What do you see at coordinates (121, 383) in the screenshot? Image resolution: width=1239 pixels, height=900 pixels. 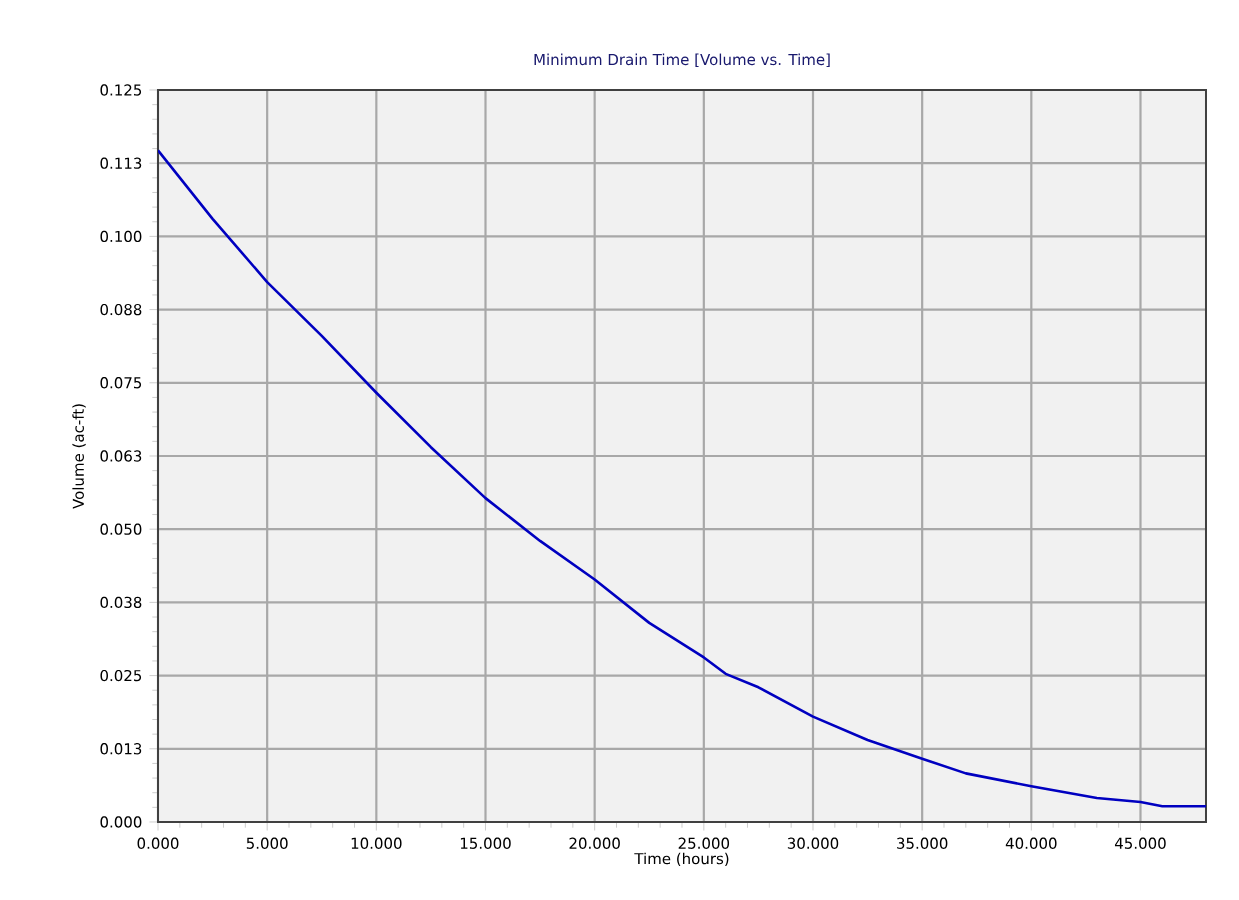 I see `y-tick-label: 0.075` at bounding box center [121, 383].